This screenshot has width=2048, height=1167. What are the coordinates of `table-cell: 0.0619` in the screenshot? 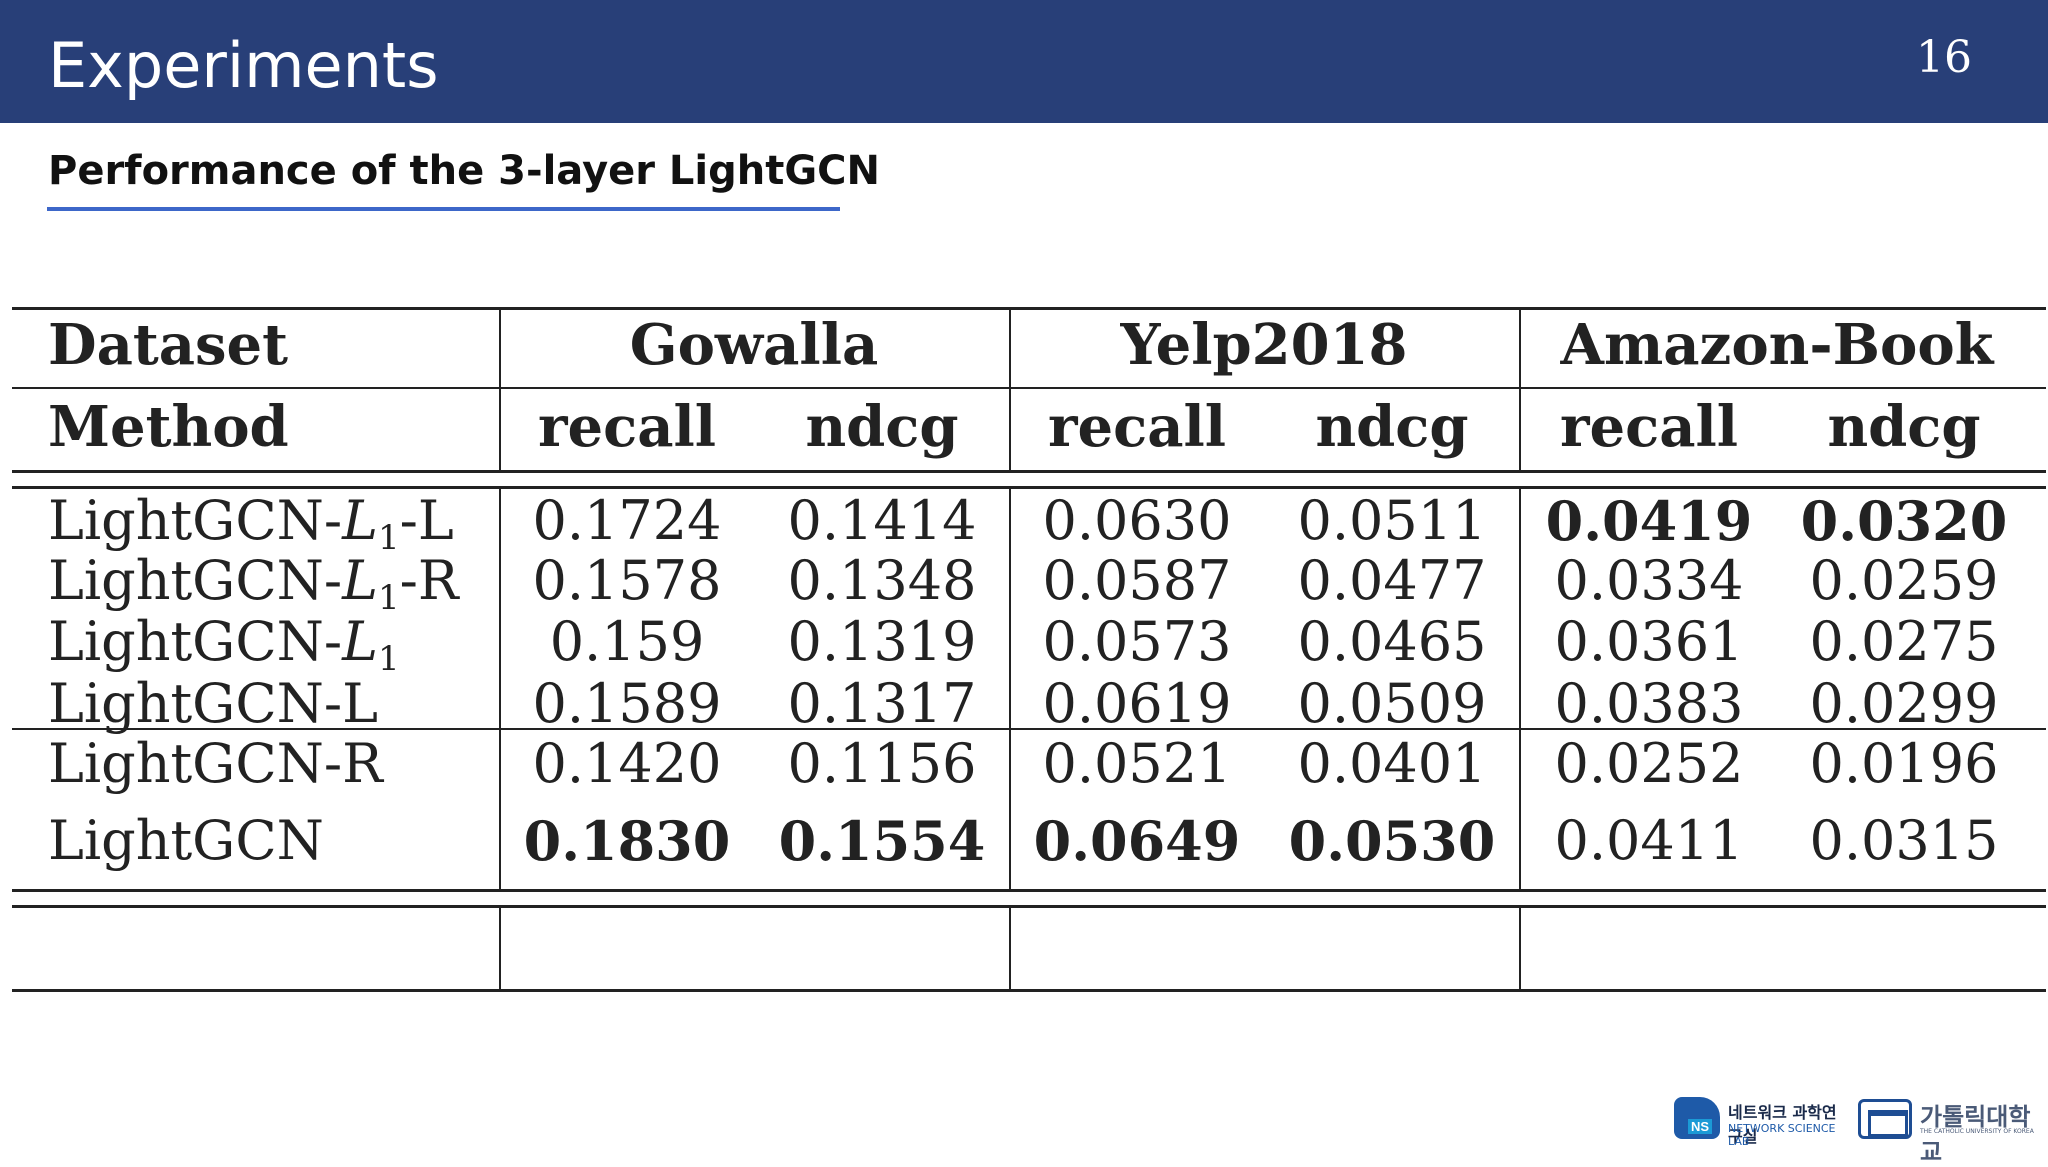 It's located at (1137, 703).